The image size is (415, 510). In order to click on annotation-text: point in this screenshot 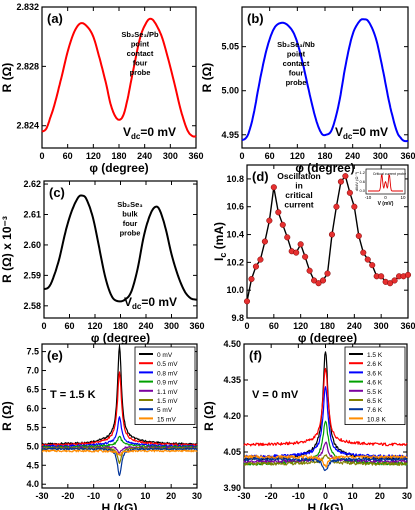, I will do `click(296, 54)`.